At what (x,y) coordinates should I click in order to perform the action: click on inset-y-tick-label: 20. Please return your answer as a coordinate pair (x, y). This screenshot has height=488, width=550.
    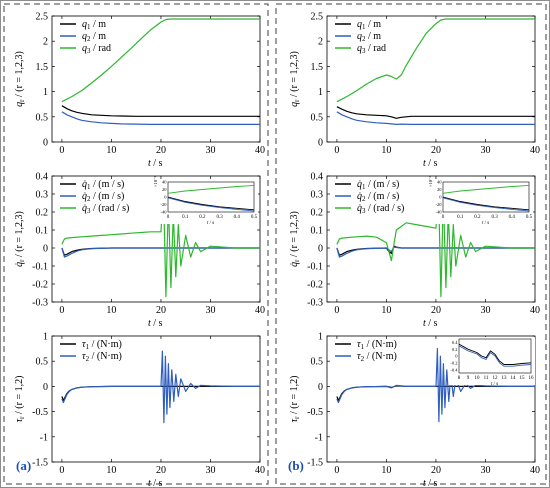
    Looking at the image, I should click on (164, 189).